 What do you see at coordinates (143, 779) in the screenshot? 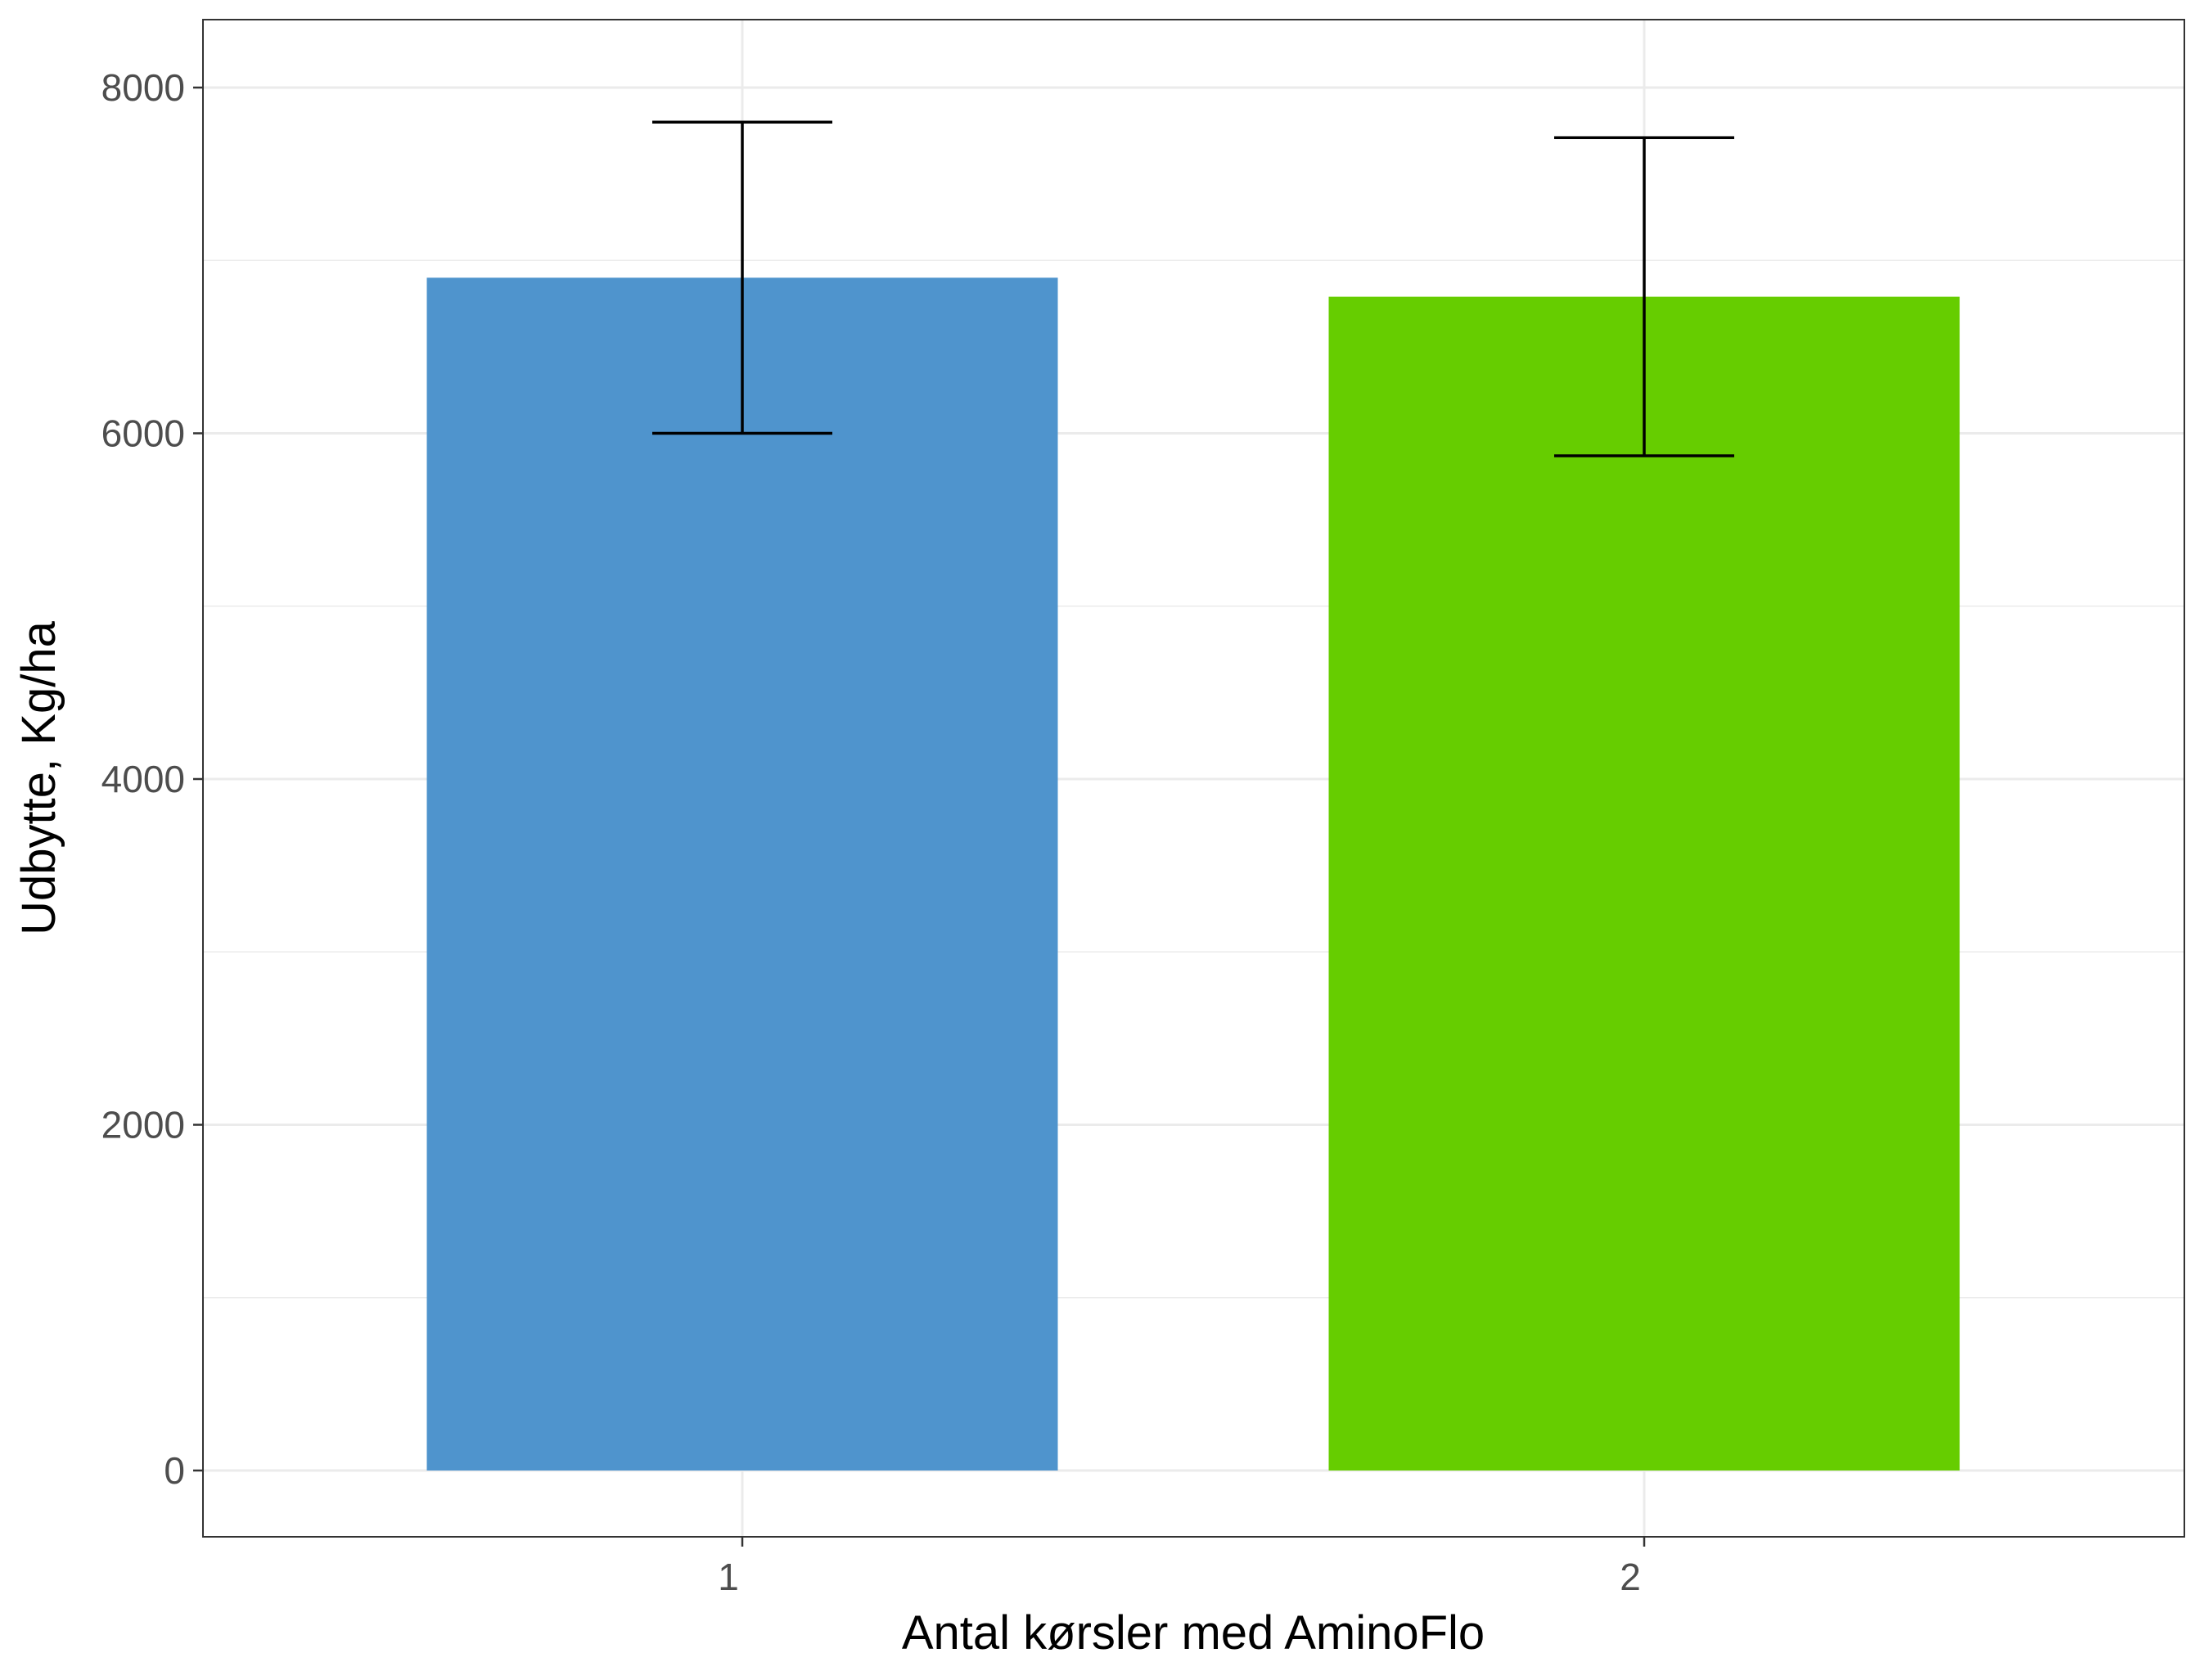
I see `y-tick-label: 4000` at bounding box center [143, 779].